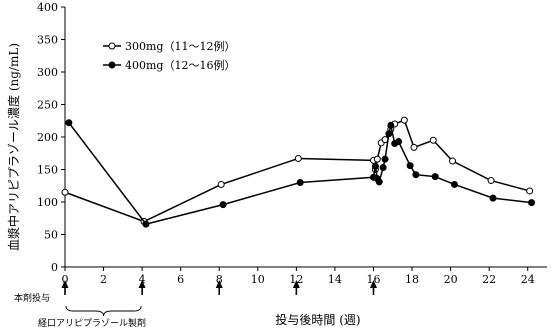  I want to click on x-tick-label: 14, so click(335, 279).